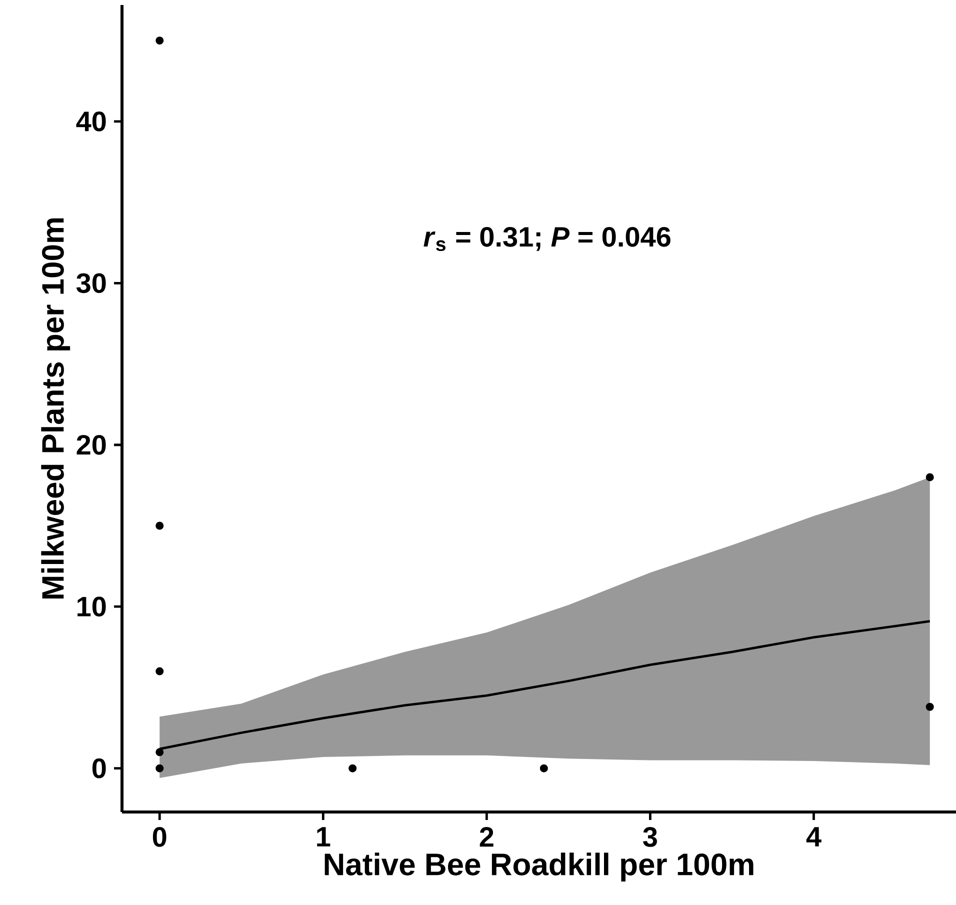 The height and width of the screenshot is (905, 956). I want to click on x-tick-label: 4, so click(814, 836).